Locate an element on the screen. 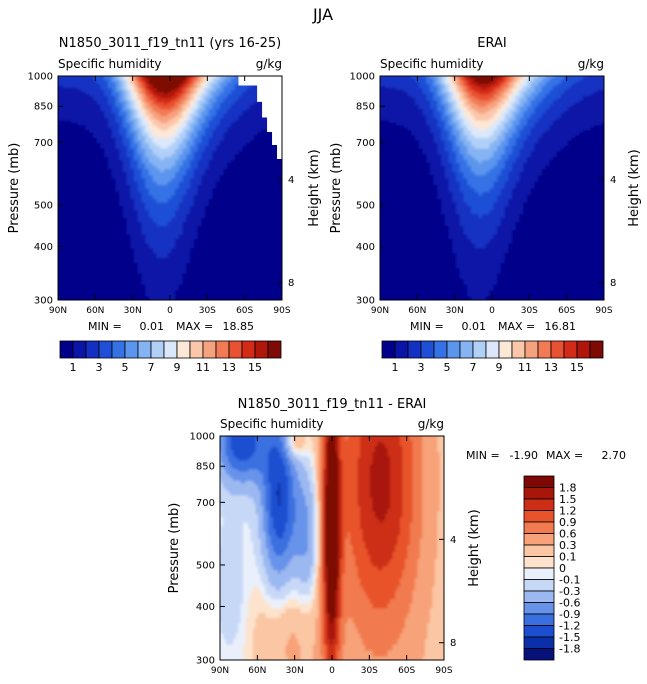 Image resolution: width=647 pixels, height=684 pixels. colorbar-swatch is located at coordinates (196, 349).